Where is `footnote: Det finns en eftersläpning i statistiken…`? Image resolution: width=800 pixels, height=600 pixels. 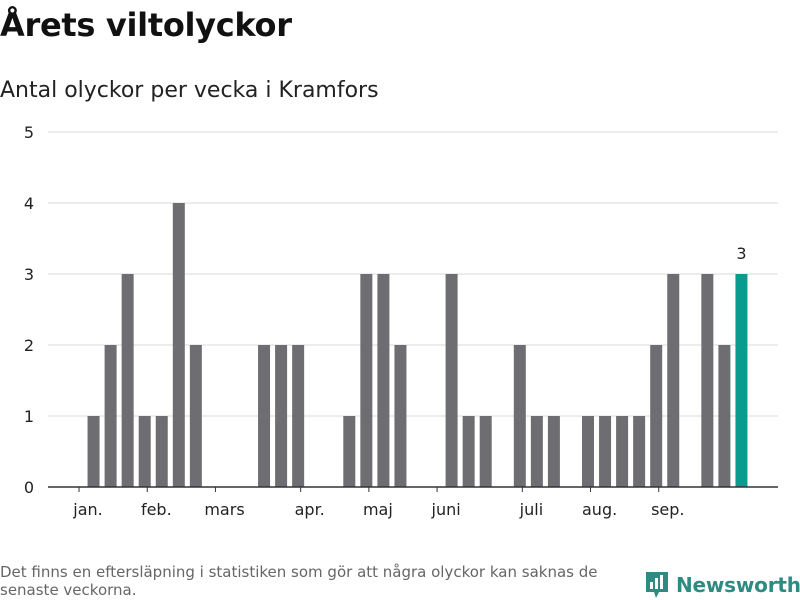
footnote: Det finns en eftersläpning i statistiken… is located at coordinates (299, 581).